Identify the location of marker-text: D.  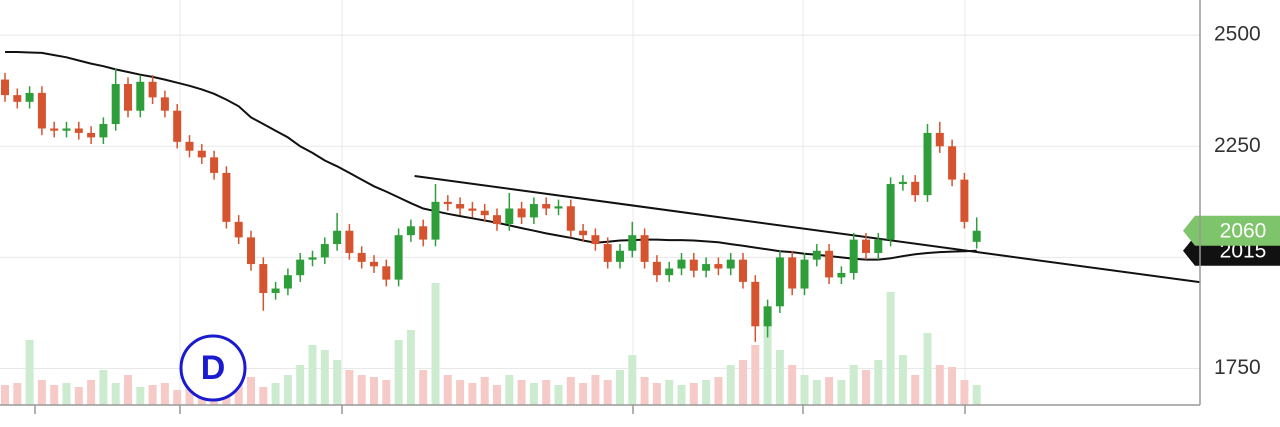
(213, 368).